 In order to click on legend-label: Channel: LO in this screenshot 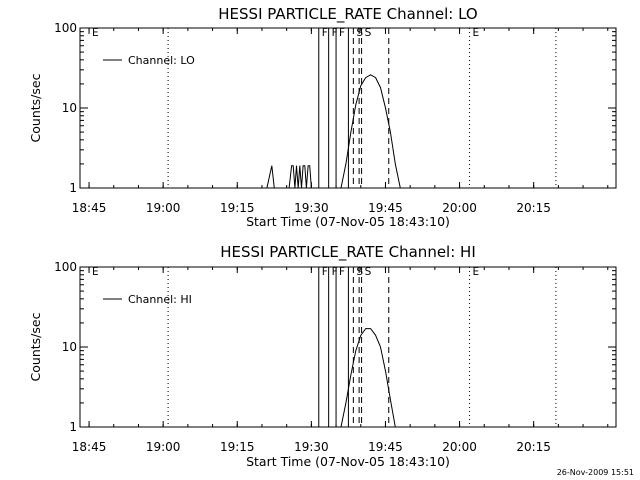, I will do `click(161, 60)`.